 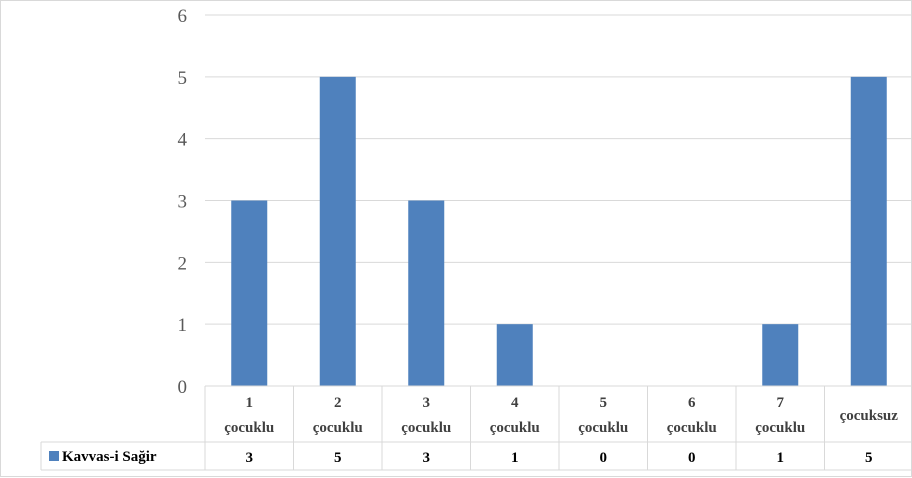 I want to click on x-tick-label-5-line-1: 5, so click(x=604, y=403).